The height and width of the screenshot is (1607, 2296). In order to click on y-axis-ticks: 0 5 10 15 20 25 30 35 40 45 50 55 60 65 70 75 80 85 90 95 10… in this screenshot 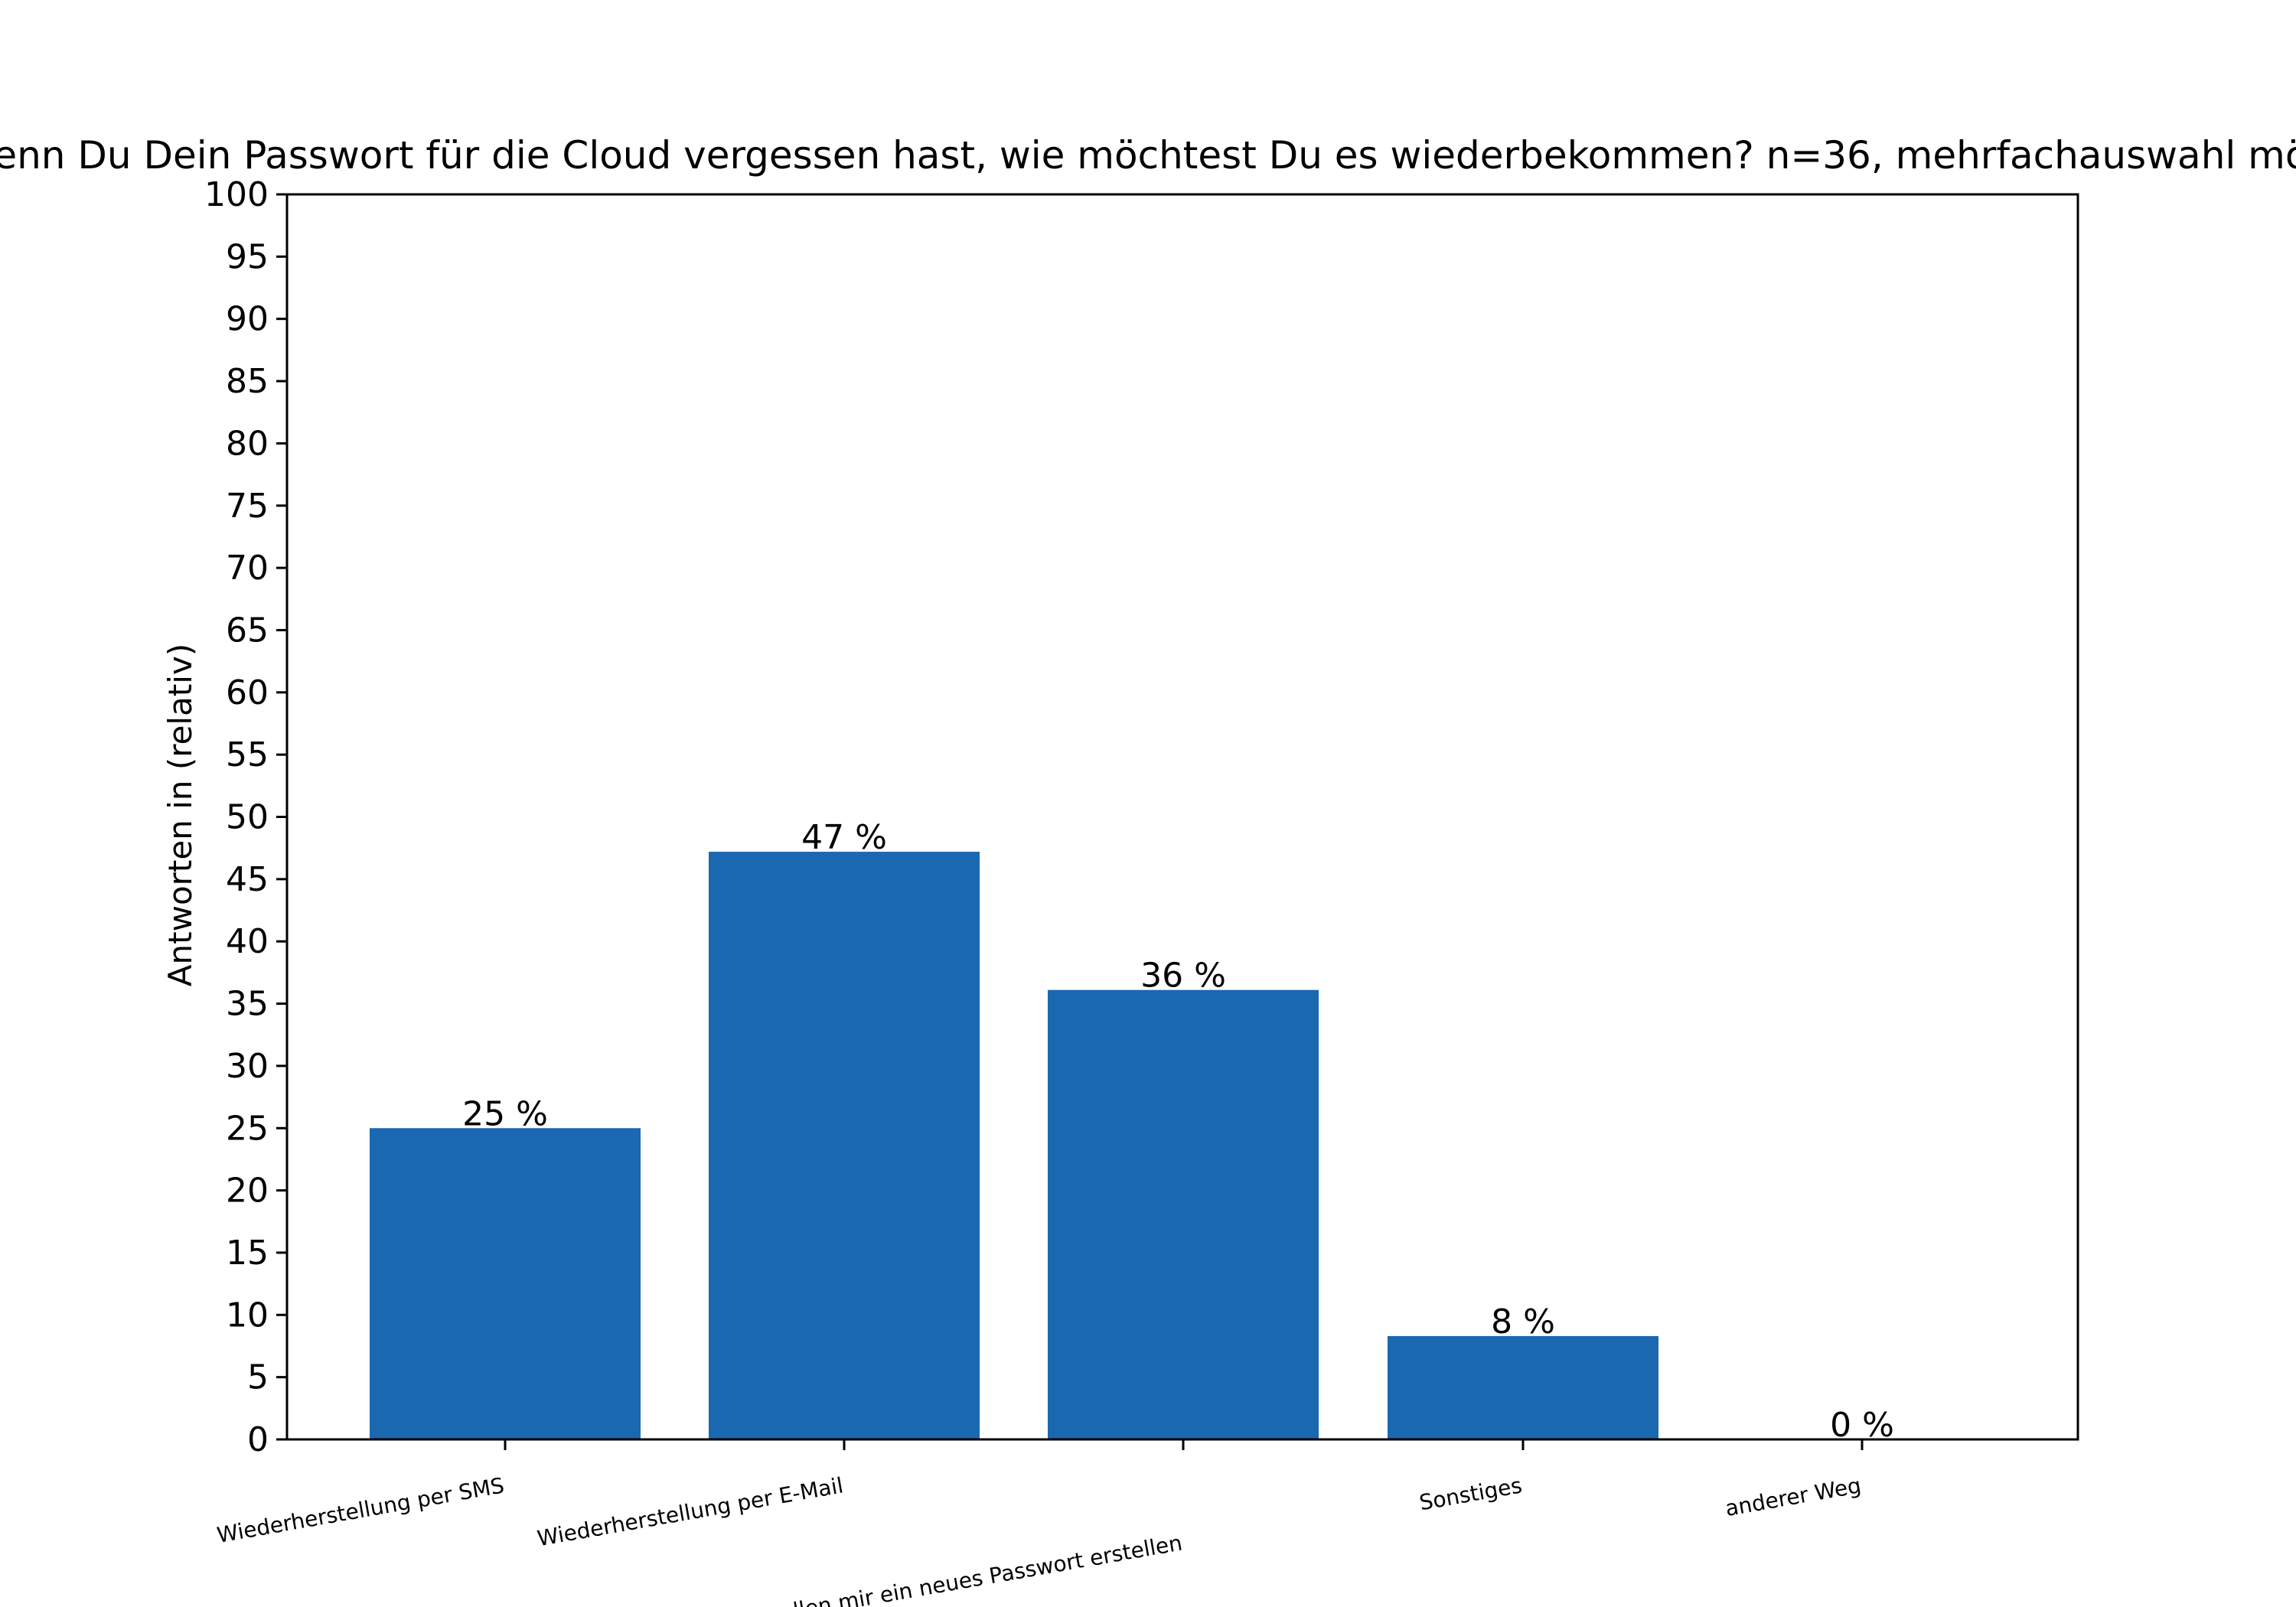, I will do `click(245, 817)`.